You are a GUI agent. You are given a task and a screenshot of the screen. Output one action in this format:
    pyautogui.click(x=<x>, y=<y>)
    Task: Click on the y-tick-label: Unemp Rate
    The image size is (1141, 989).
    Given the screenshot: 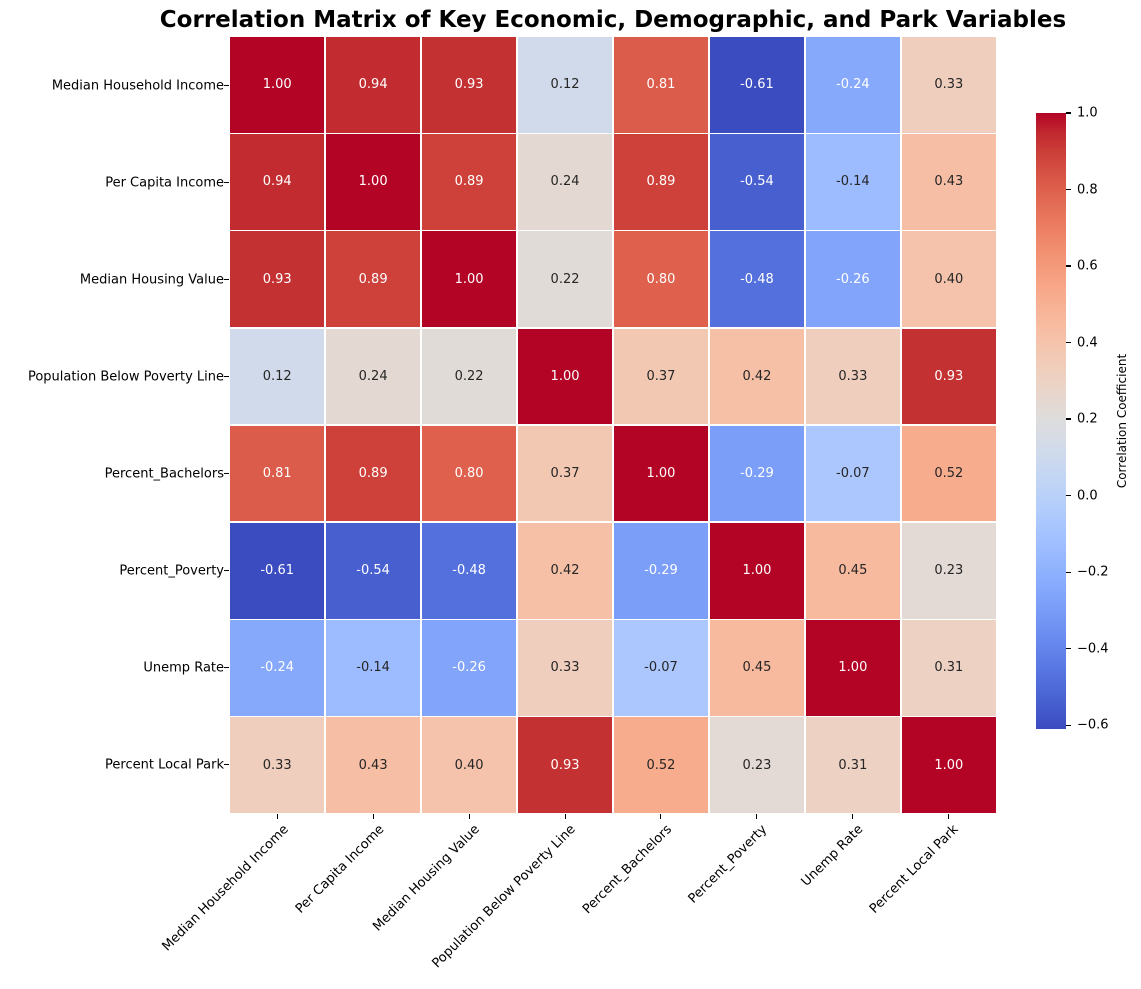 What is the action you would take?
    pyautogui.click(x=183, y=667)
    